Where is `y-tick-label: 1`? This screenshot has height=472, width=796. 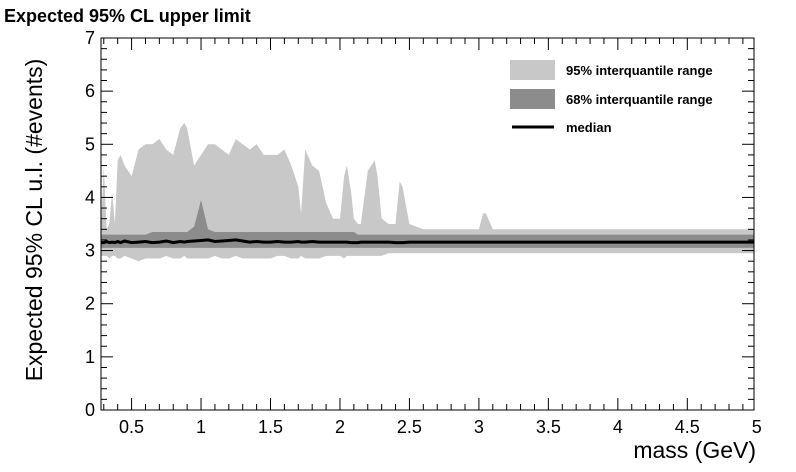 y-tick-label: 1 is located at coordinates (90, 357).